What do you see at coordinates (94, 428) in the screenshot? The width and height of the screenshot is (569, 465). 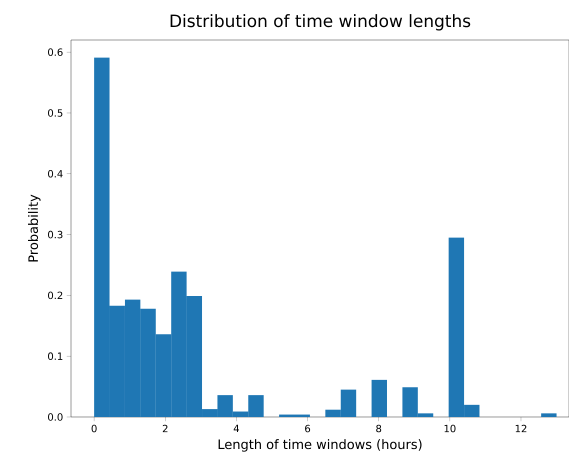 I see `x-tick-label: 0` at bounding box center [94, 428].